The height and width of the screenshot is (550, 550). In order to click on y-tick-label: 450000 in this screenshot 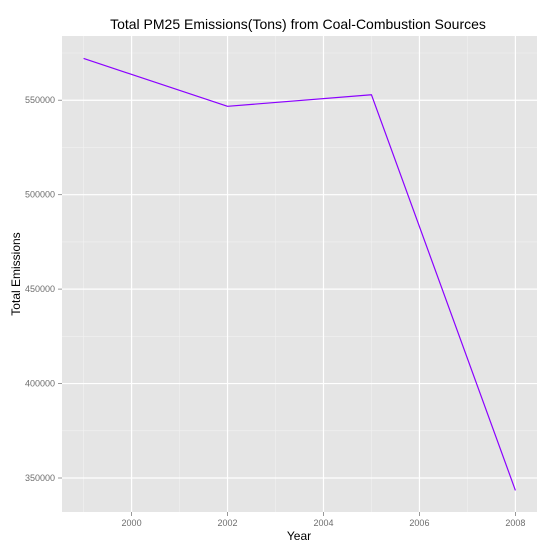, I will do `click(40, 289)`.